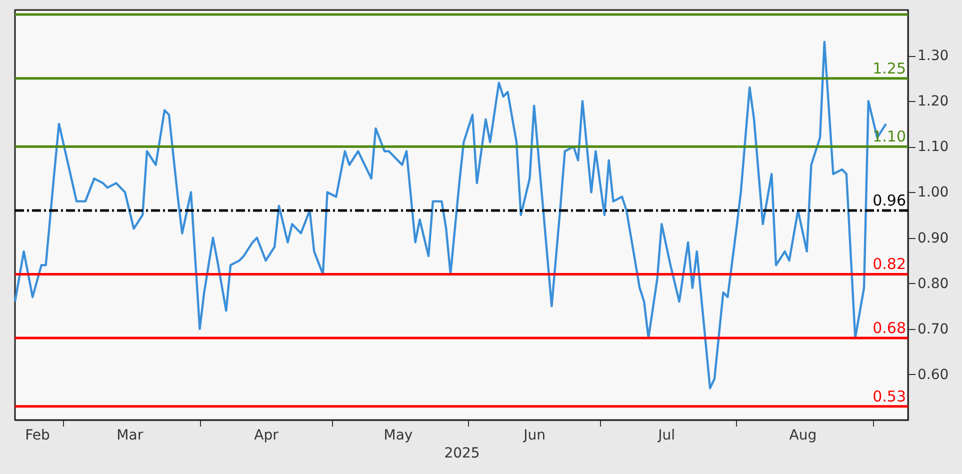 The image size is (962, 474). Describe the element at coordinates (803, 436) in the screenshot. I see `x-tick-label: Aug` at that location.